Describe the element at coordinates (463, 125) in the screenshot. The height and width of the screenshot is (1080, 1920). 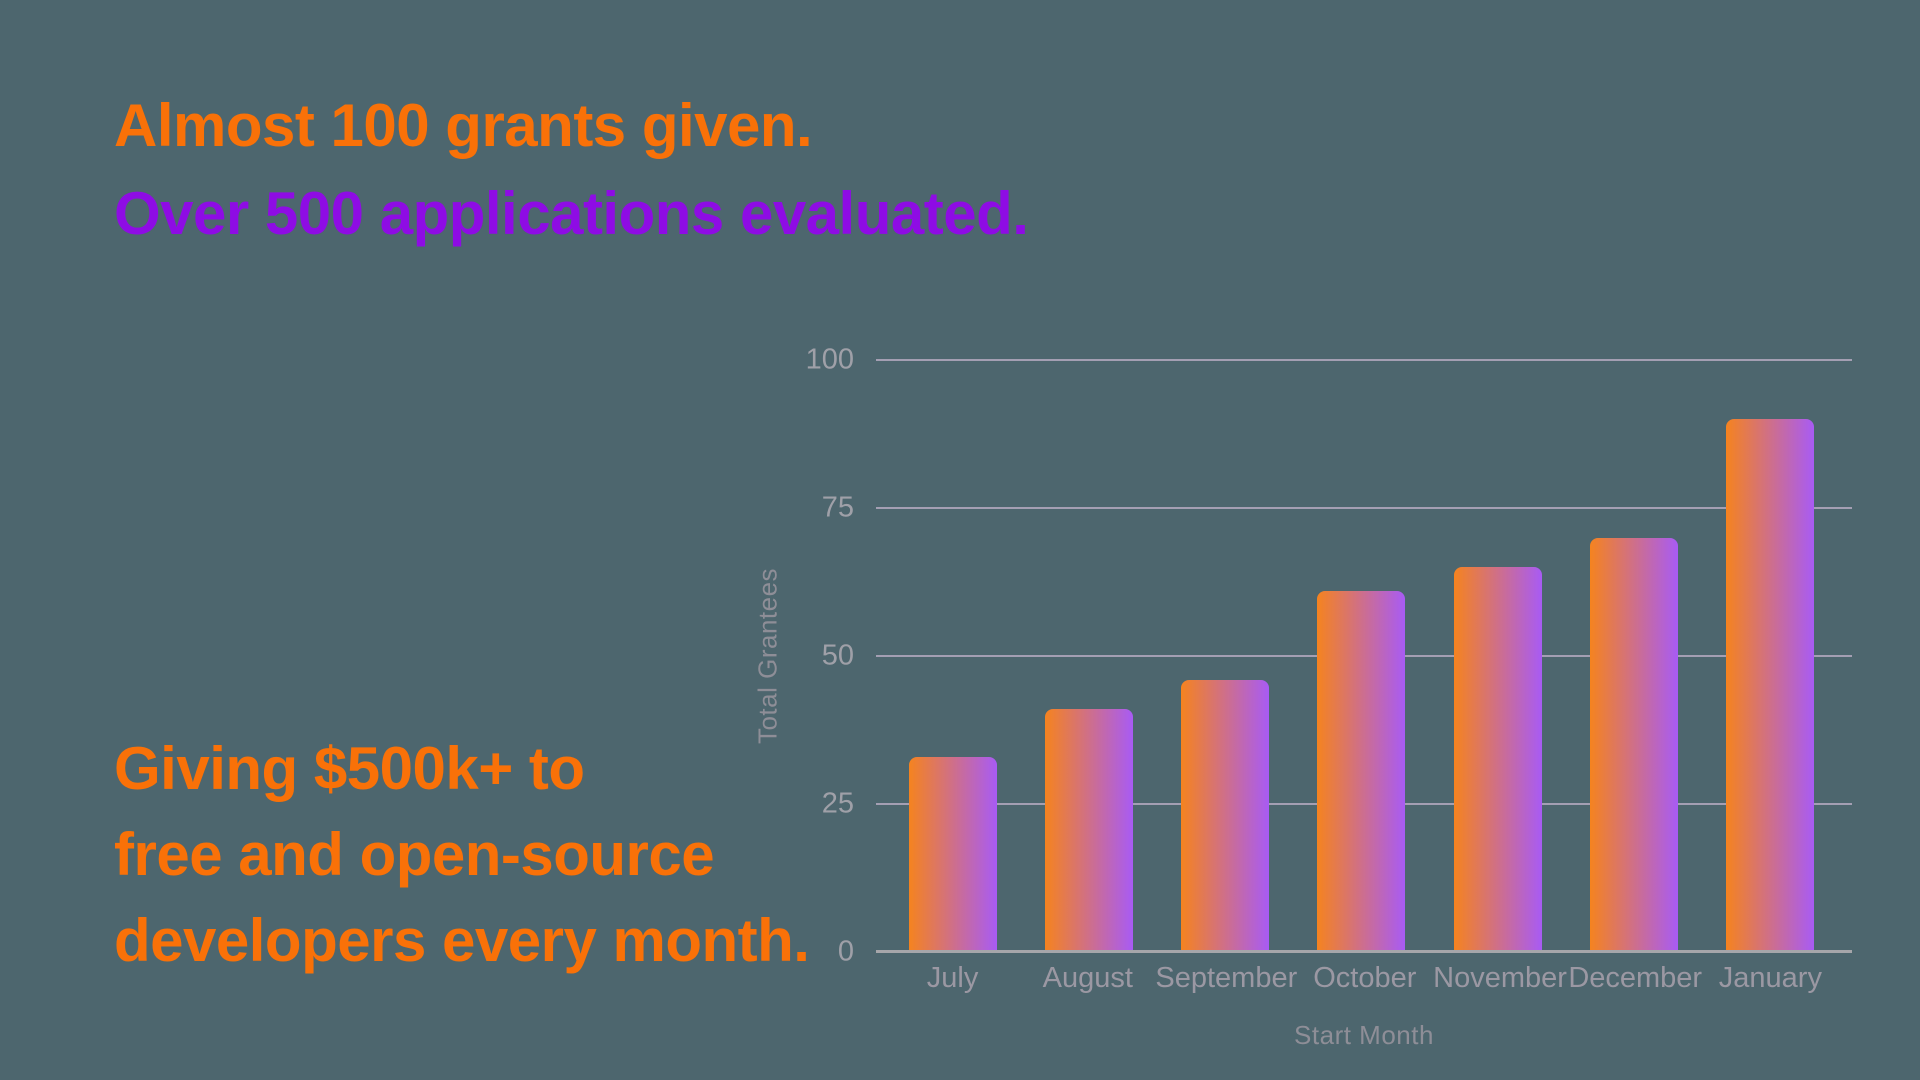
I see `headline-grants-line: Almost 100 grants given.` at that location.